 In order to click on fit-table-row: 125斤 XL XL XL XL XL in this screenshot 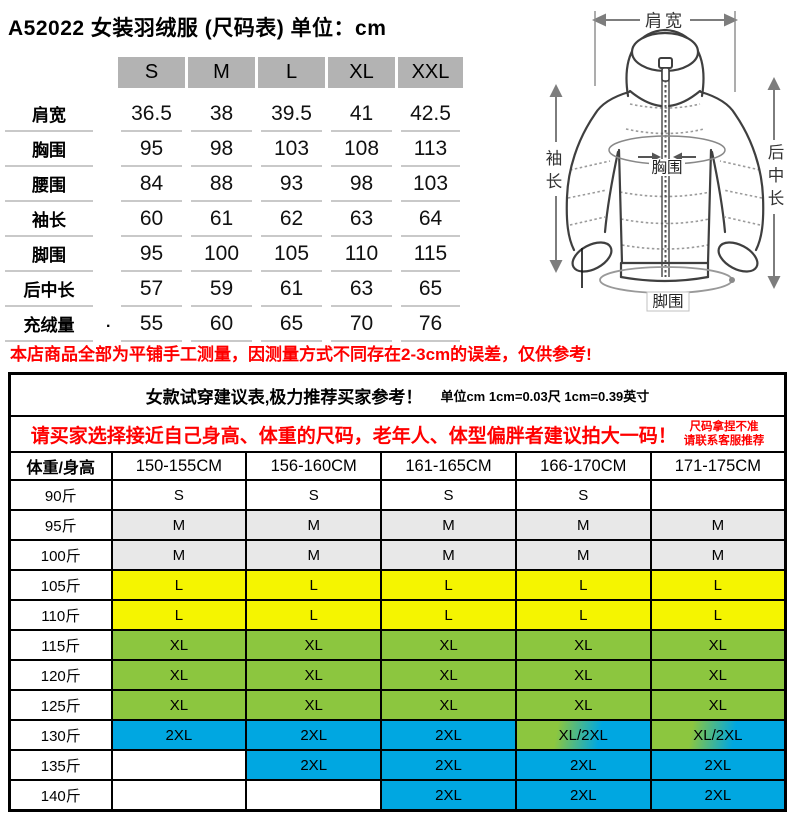, I will do `click(397, 705)`.